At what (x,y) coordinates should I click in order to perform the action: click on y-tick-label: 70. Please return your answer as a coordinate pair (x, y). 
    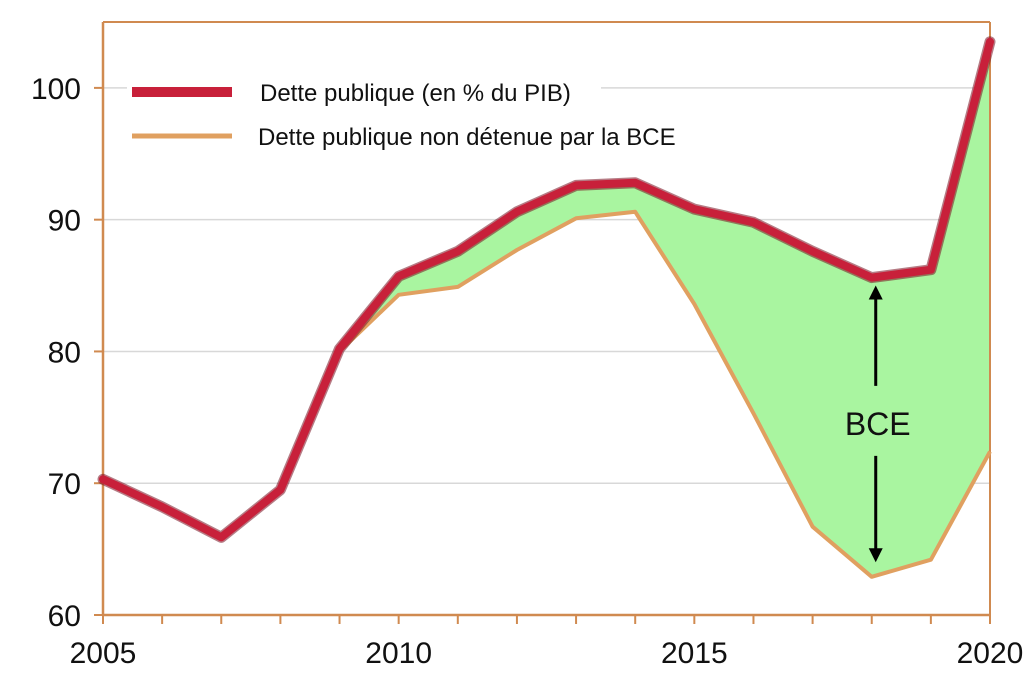
    Looking at the image, I should click on (64, 484).